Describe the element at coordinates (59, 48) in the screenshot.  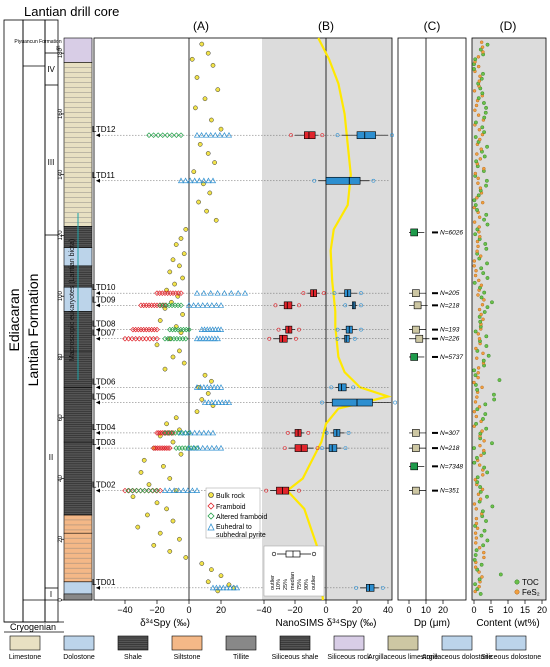
I see `depth-unit-label: m` at that location.